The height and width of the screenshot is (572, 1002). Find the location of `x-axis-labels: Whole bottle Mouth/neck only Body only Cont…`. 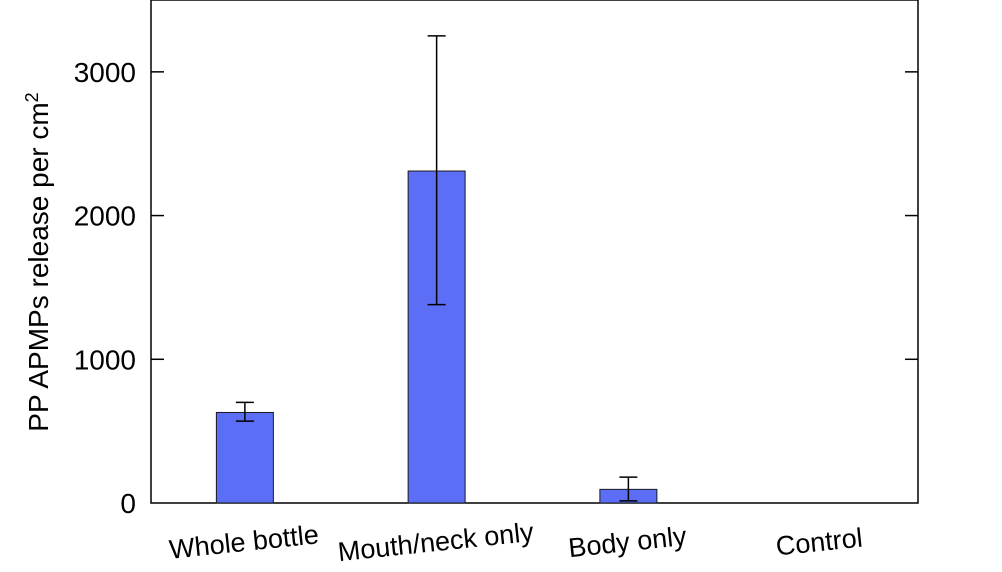

x-axis-labels: Whole bottle Mouth/neck only Body only Cont… is located at coordinates (516, 542).